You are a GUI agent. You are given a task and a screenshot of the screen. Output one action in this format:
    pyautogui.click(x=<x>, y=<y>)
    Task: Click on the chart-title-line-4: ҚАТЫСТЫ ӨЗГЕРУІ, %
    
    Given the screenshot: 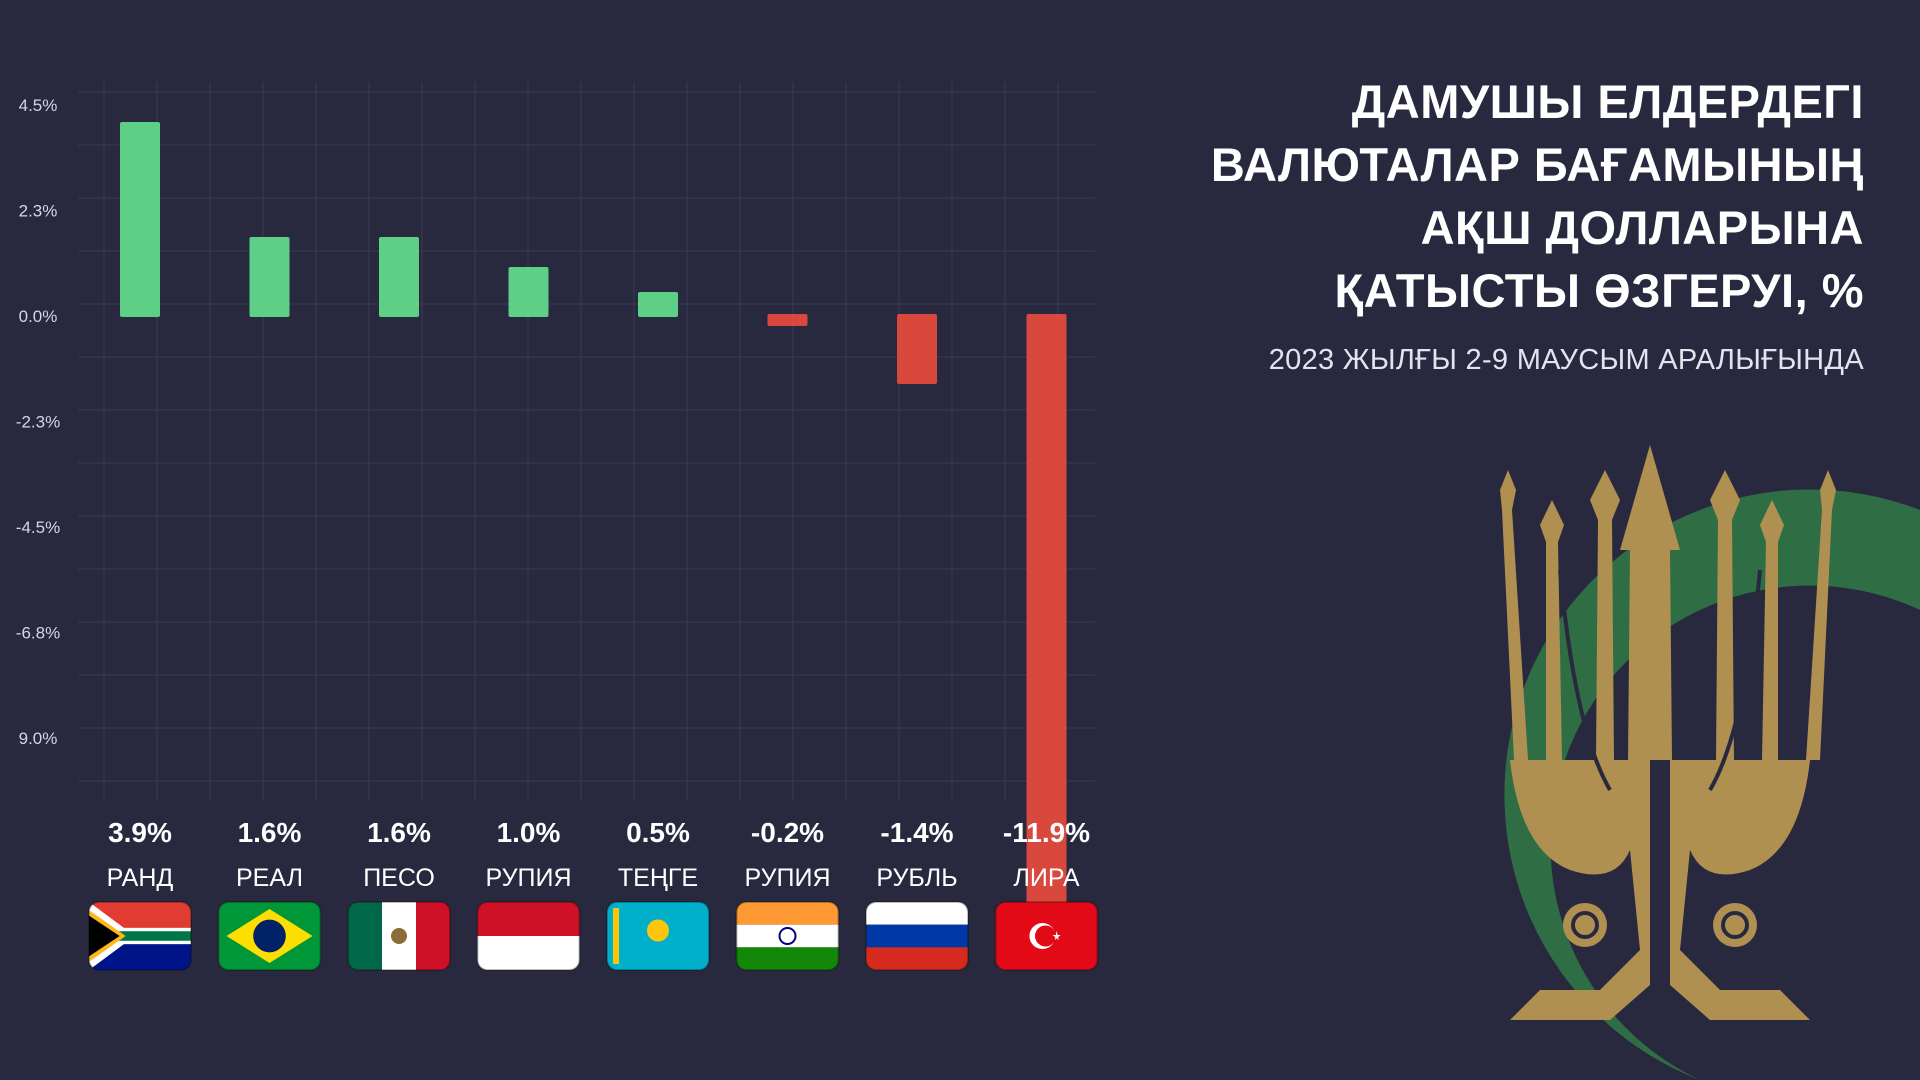 What is the action you would take?
    pyautogui.click(x=1599, y=290)
    